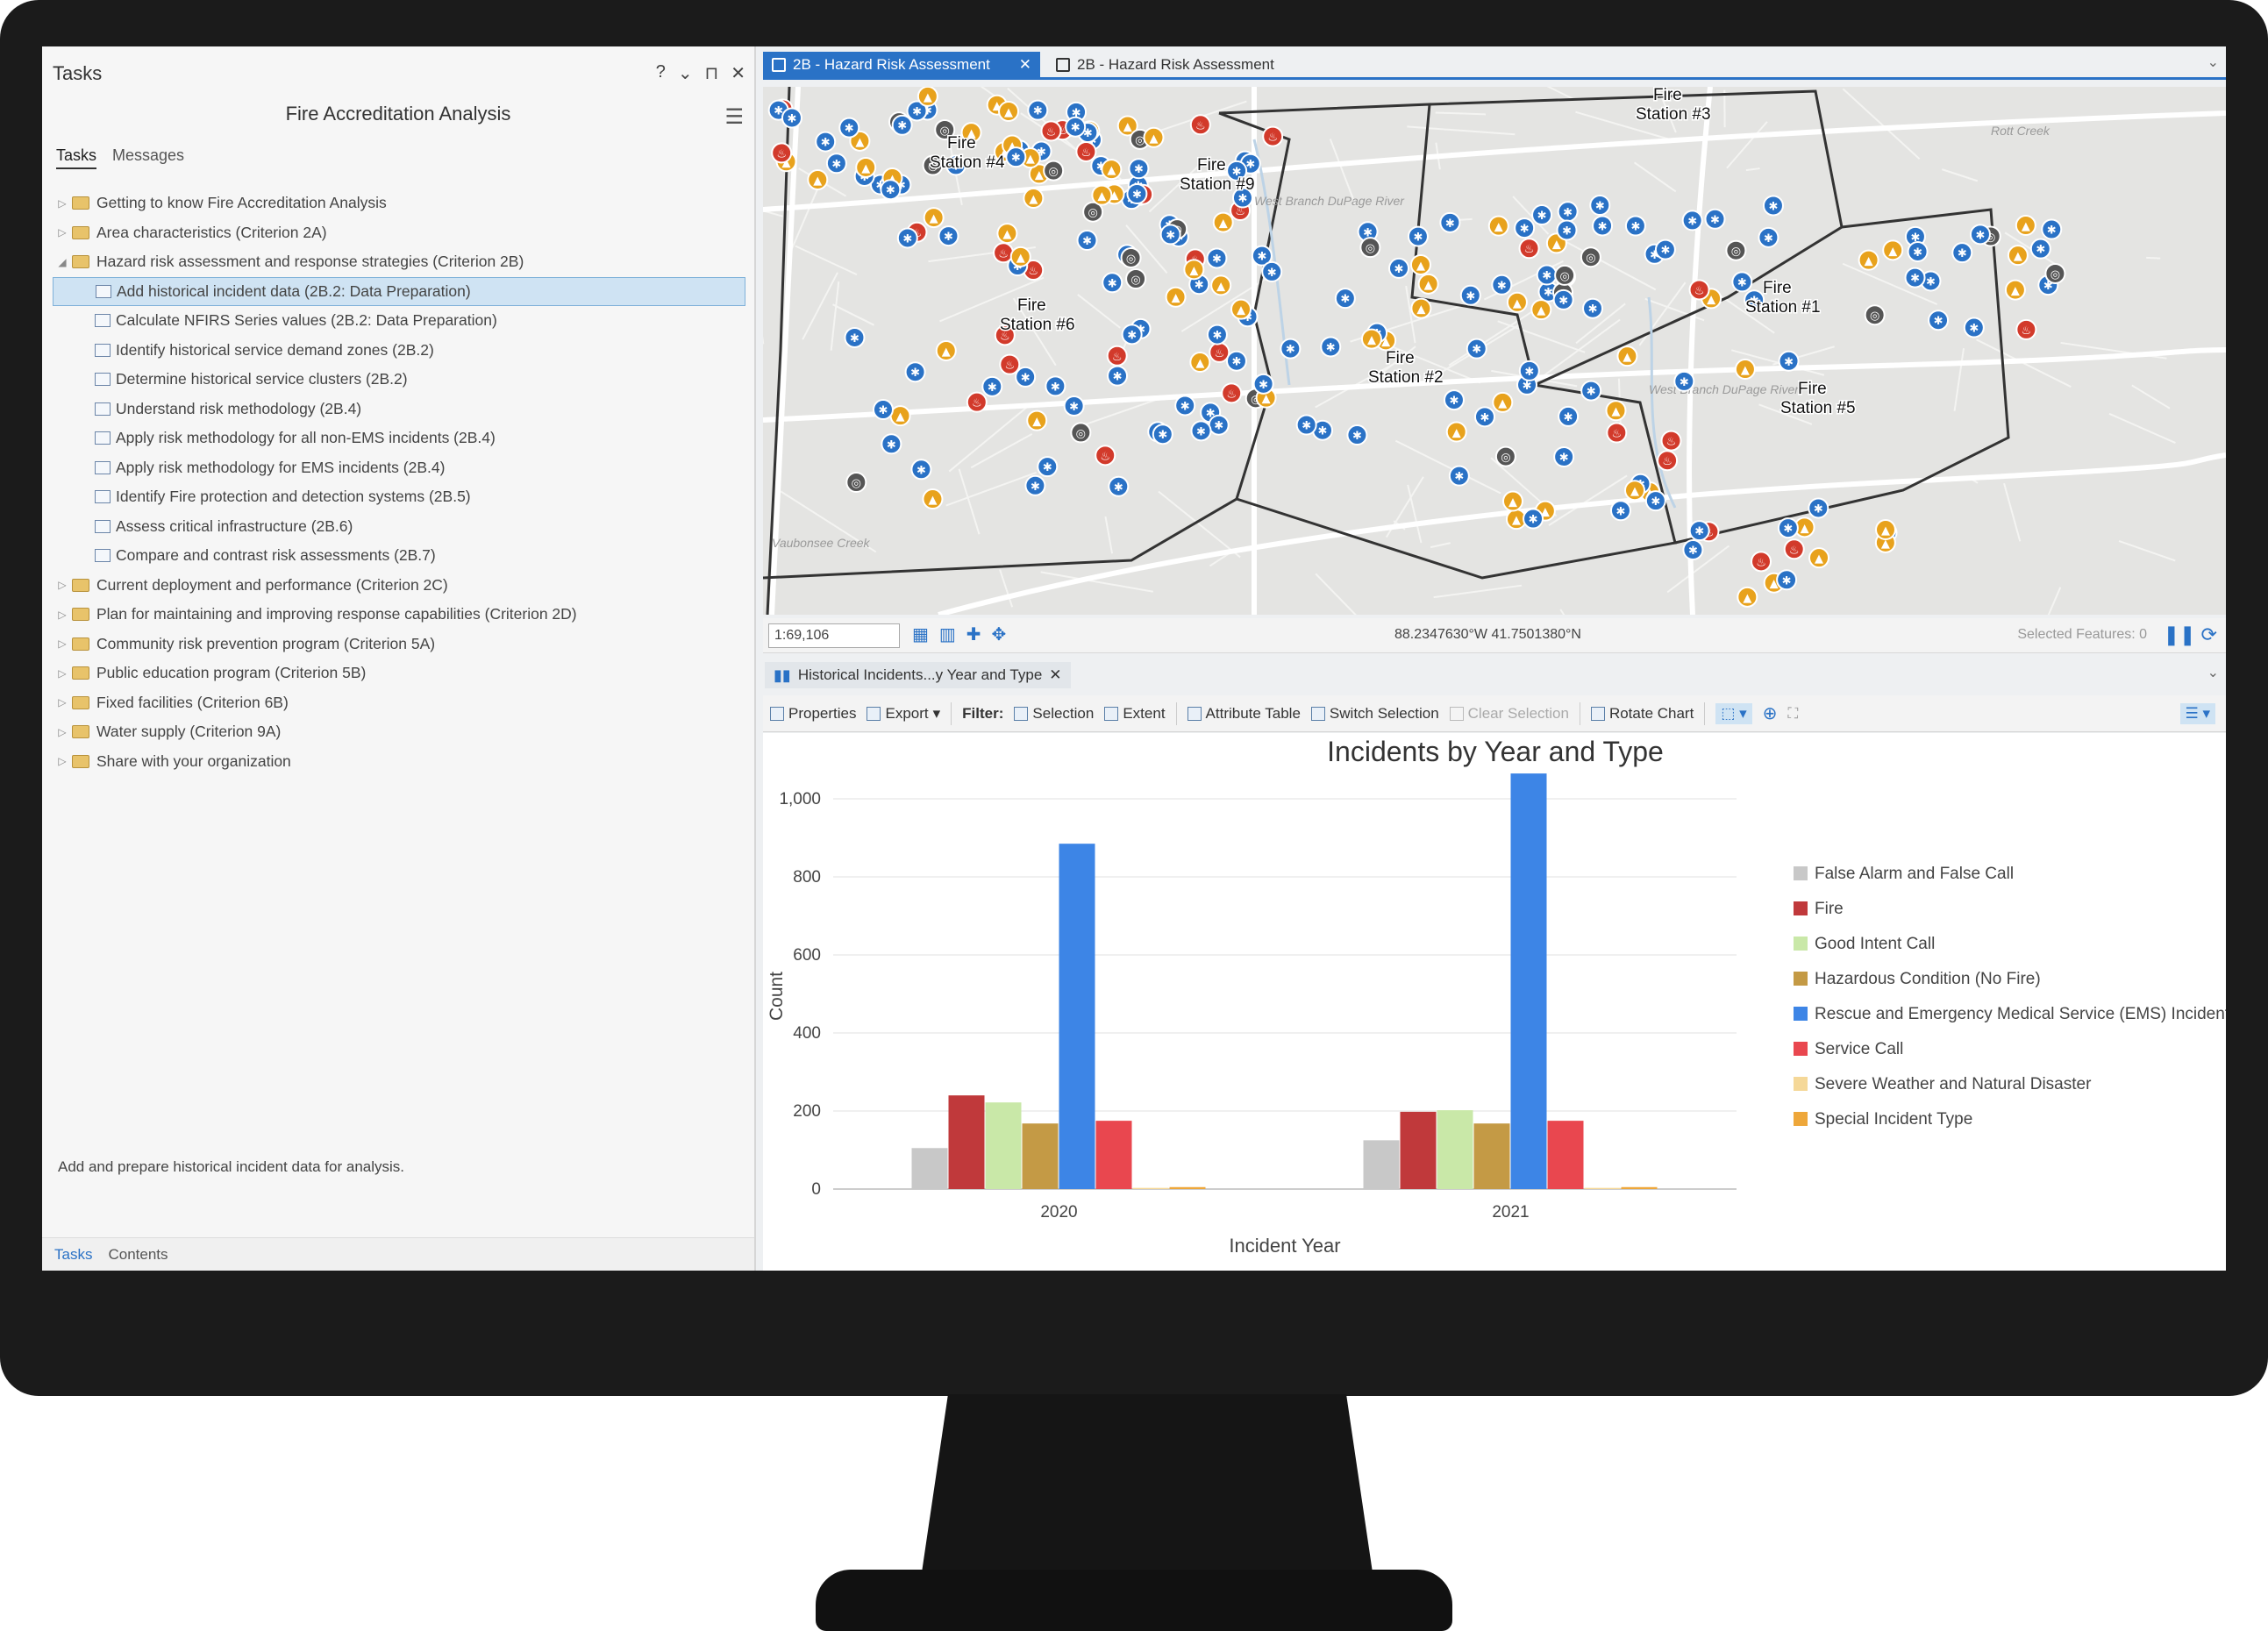 The height and width of the screenshot is (1631, 2268). What do you see at coordinates (1374, 714) in the screenshot?
I see `switch-selection-button: Switch Selection` at bounding box center [1374, 714].